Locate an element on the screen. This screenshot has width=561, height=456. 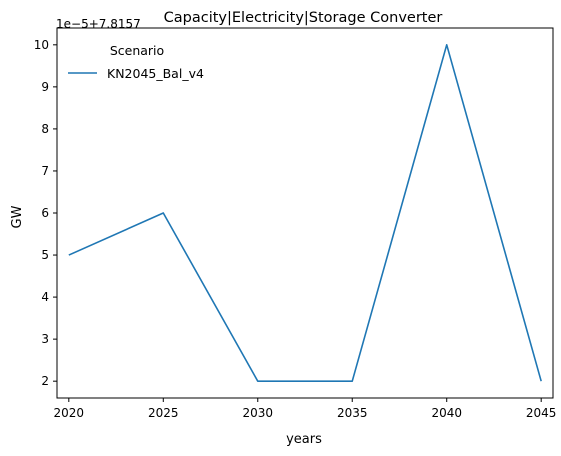
y-tick-label: 8 is located at coordinates (45, 129).